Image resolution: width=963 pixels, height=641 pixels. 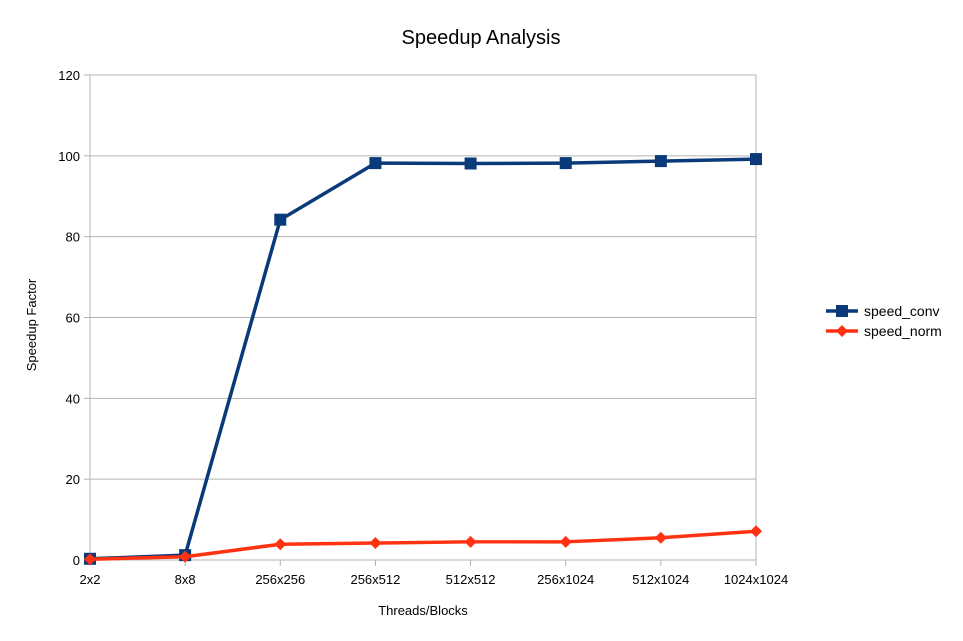 I want to click on y-tick-label: 40, so click(x=73, y=398).